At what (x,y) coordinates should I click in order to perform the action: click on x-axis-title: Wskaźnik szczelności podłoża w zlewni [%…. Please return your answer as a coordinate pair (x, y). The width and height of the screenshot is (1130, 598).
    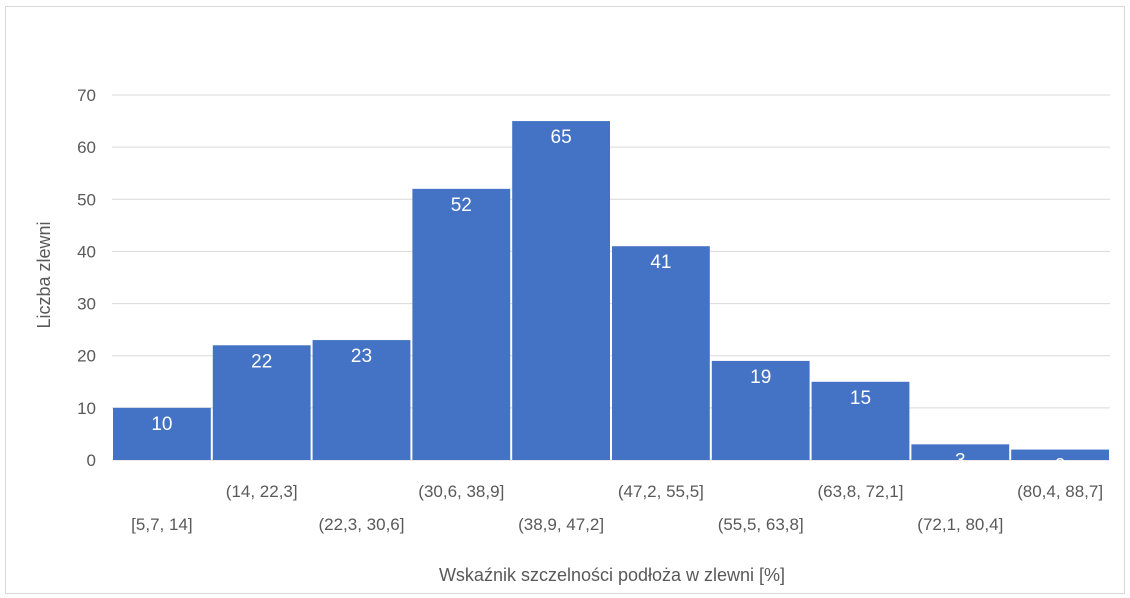
    Looking at the image, I should click on (612, 575).